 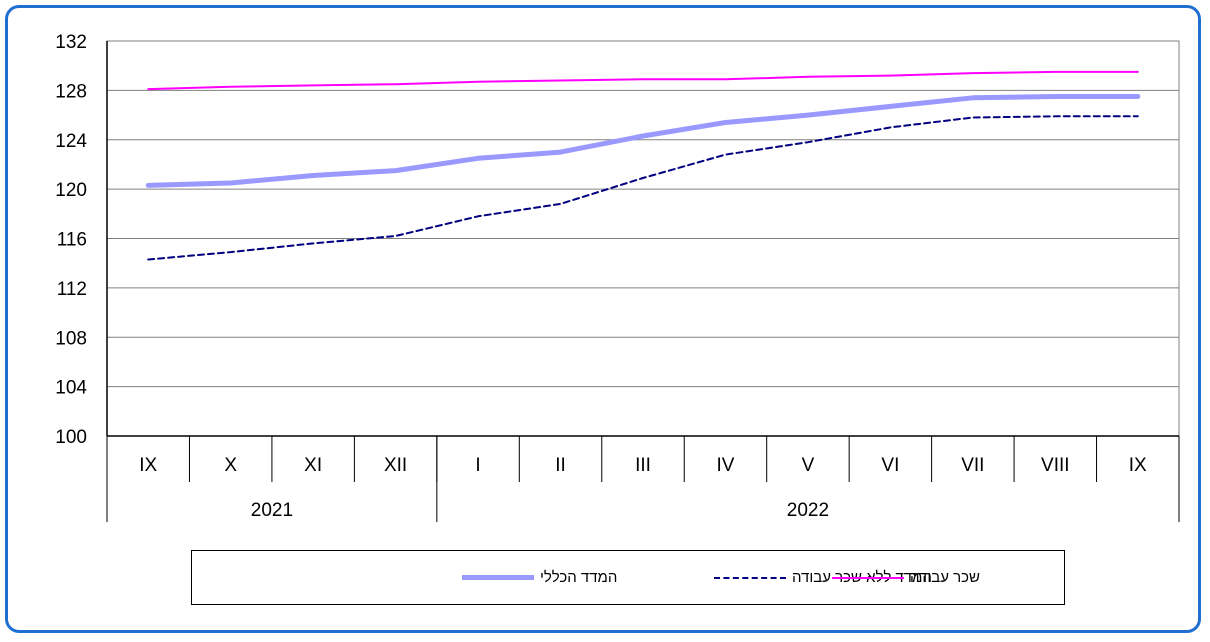 What do you see at coordinates (72, 289) in the screenshot?
I see `y-tick-label: 112` at bounding box center [72, 289].